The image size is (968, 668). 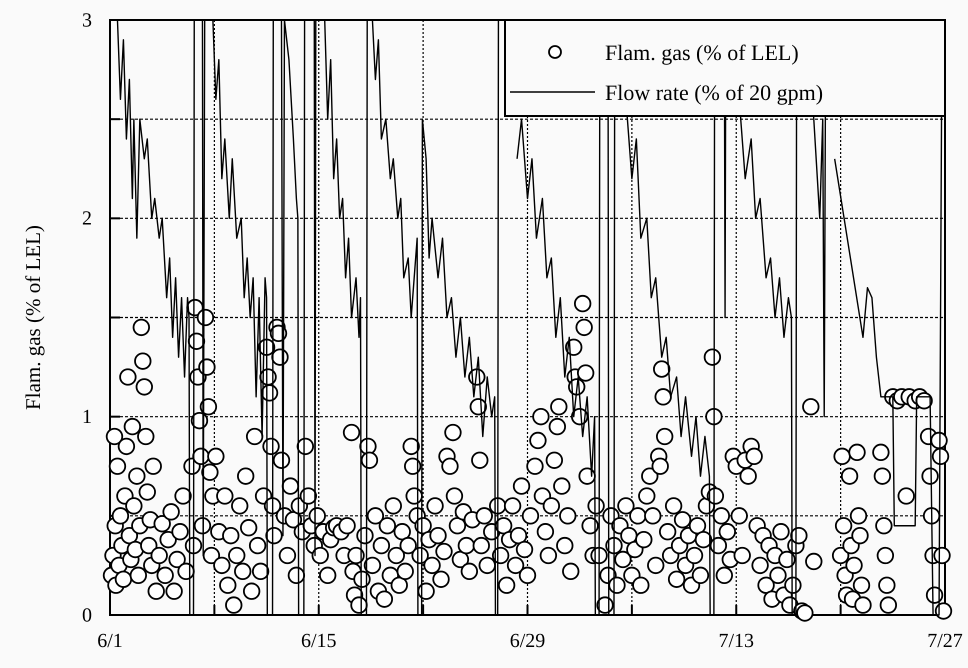 What do you see at coordinates (945, 641) in the screenshot?
I see `x-tick-label: 7/27` at bounding box center [945, 641].